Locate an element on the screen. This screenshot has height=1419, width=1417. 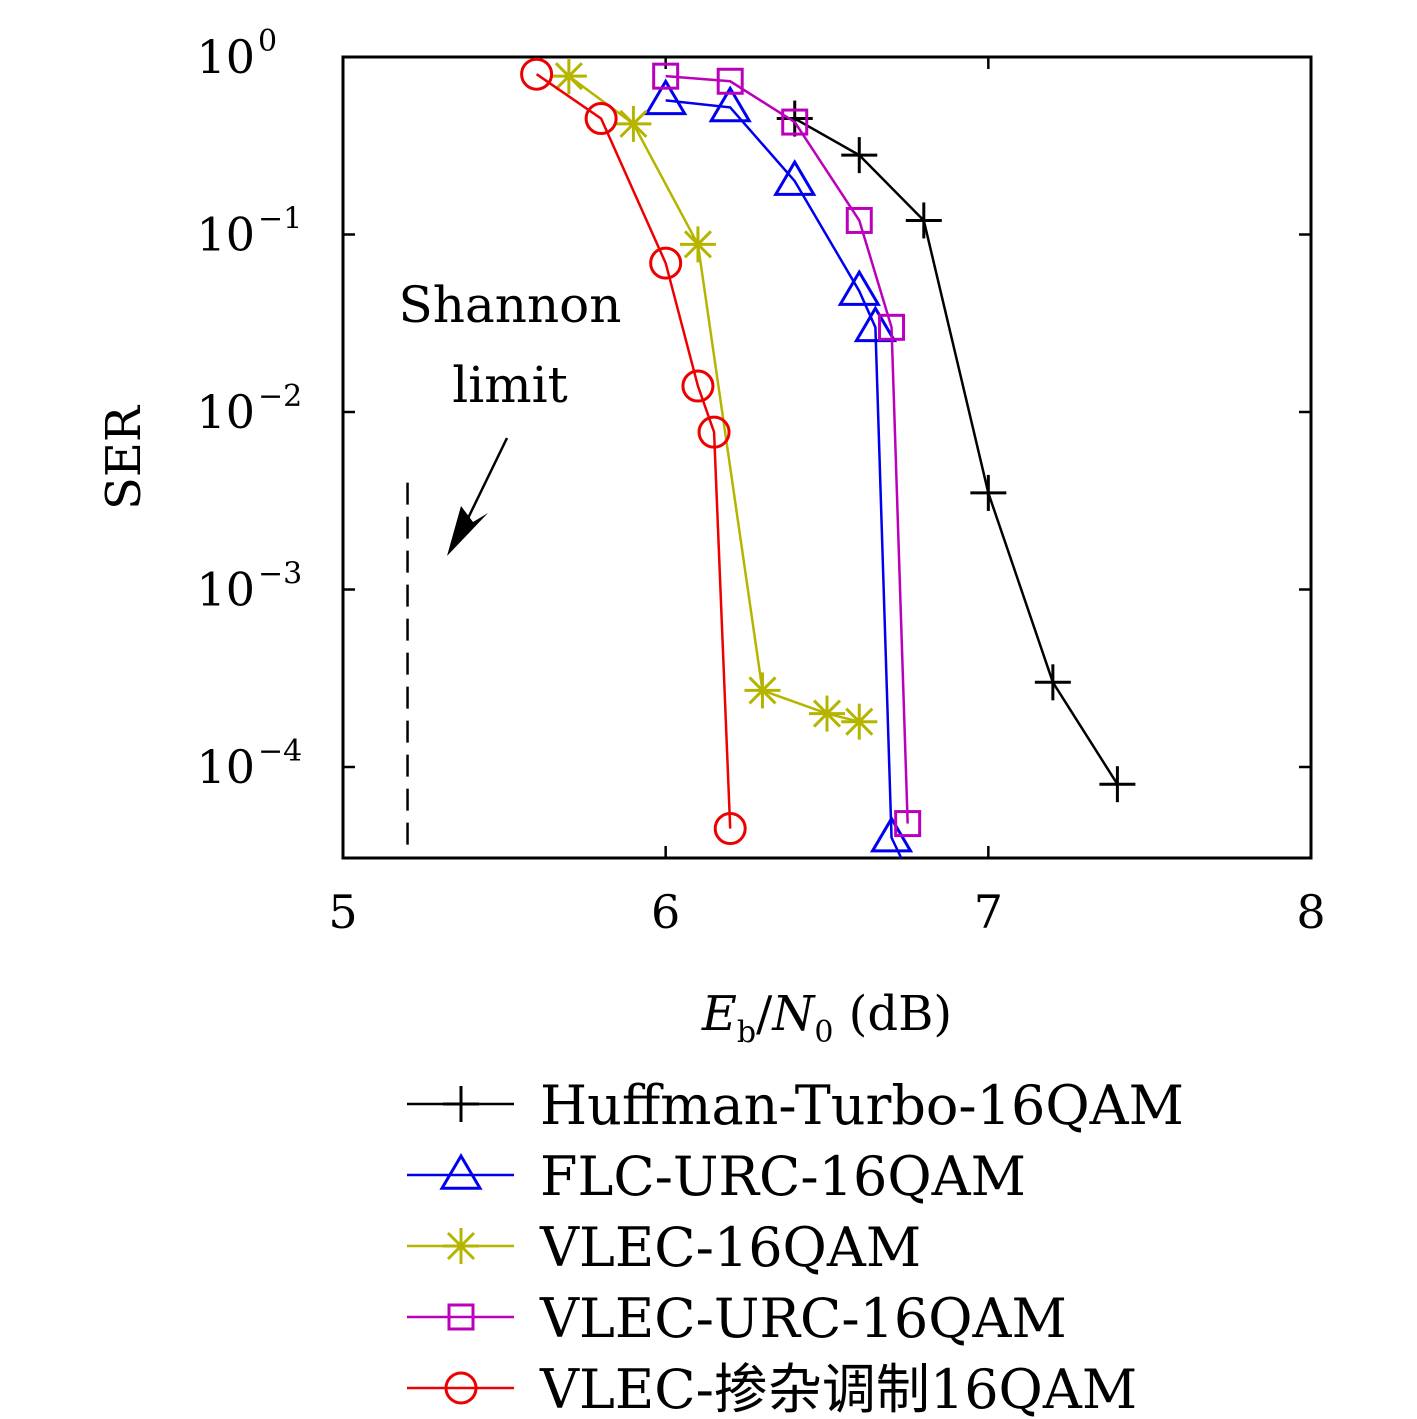
y-tick-exponent: −2 is located at coordinates (280, 396).